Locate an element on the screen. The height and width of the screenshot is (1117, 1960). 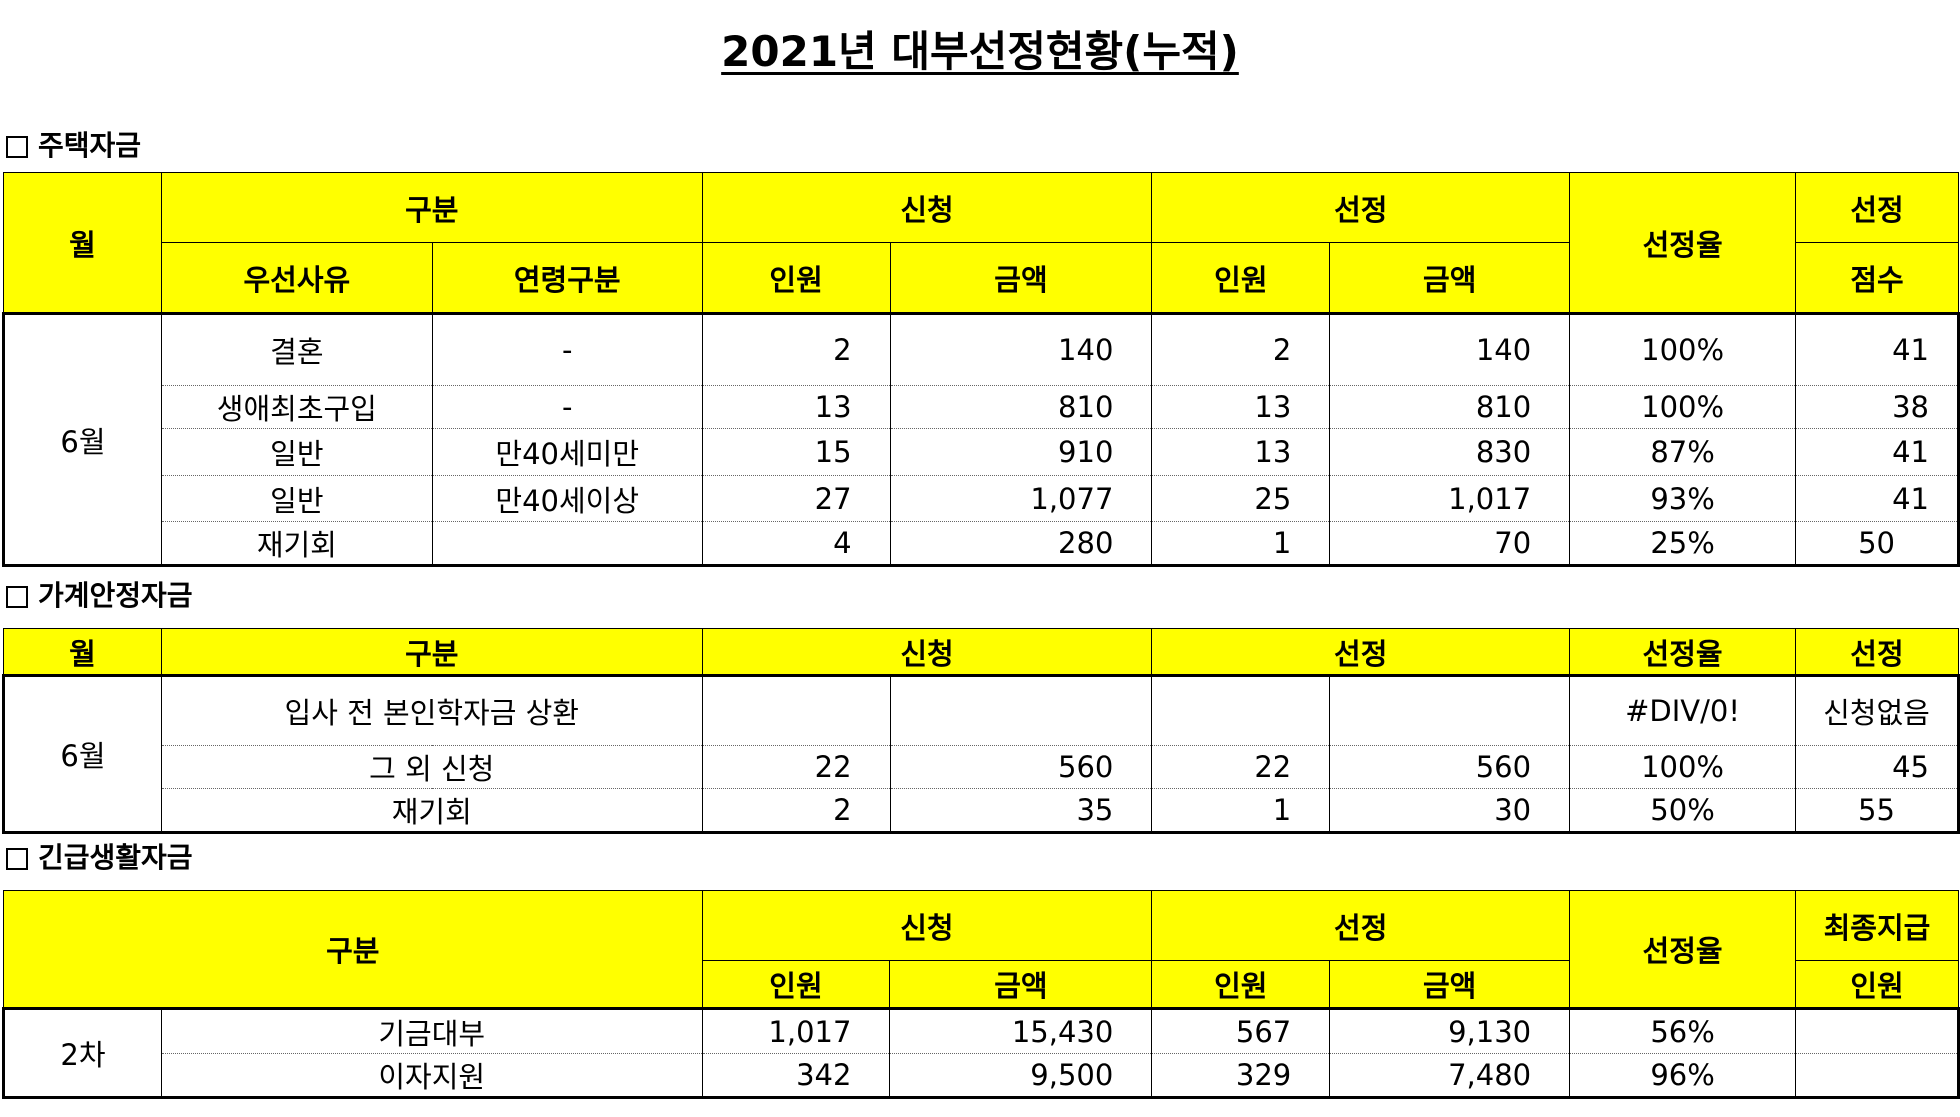
header-final-top: 최종지급 is located at coordinates (1877, 925).